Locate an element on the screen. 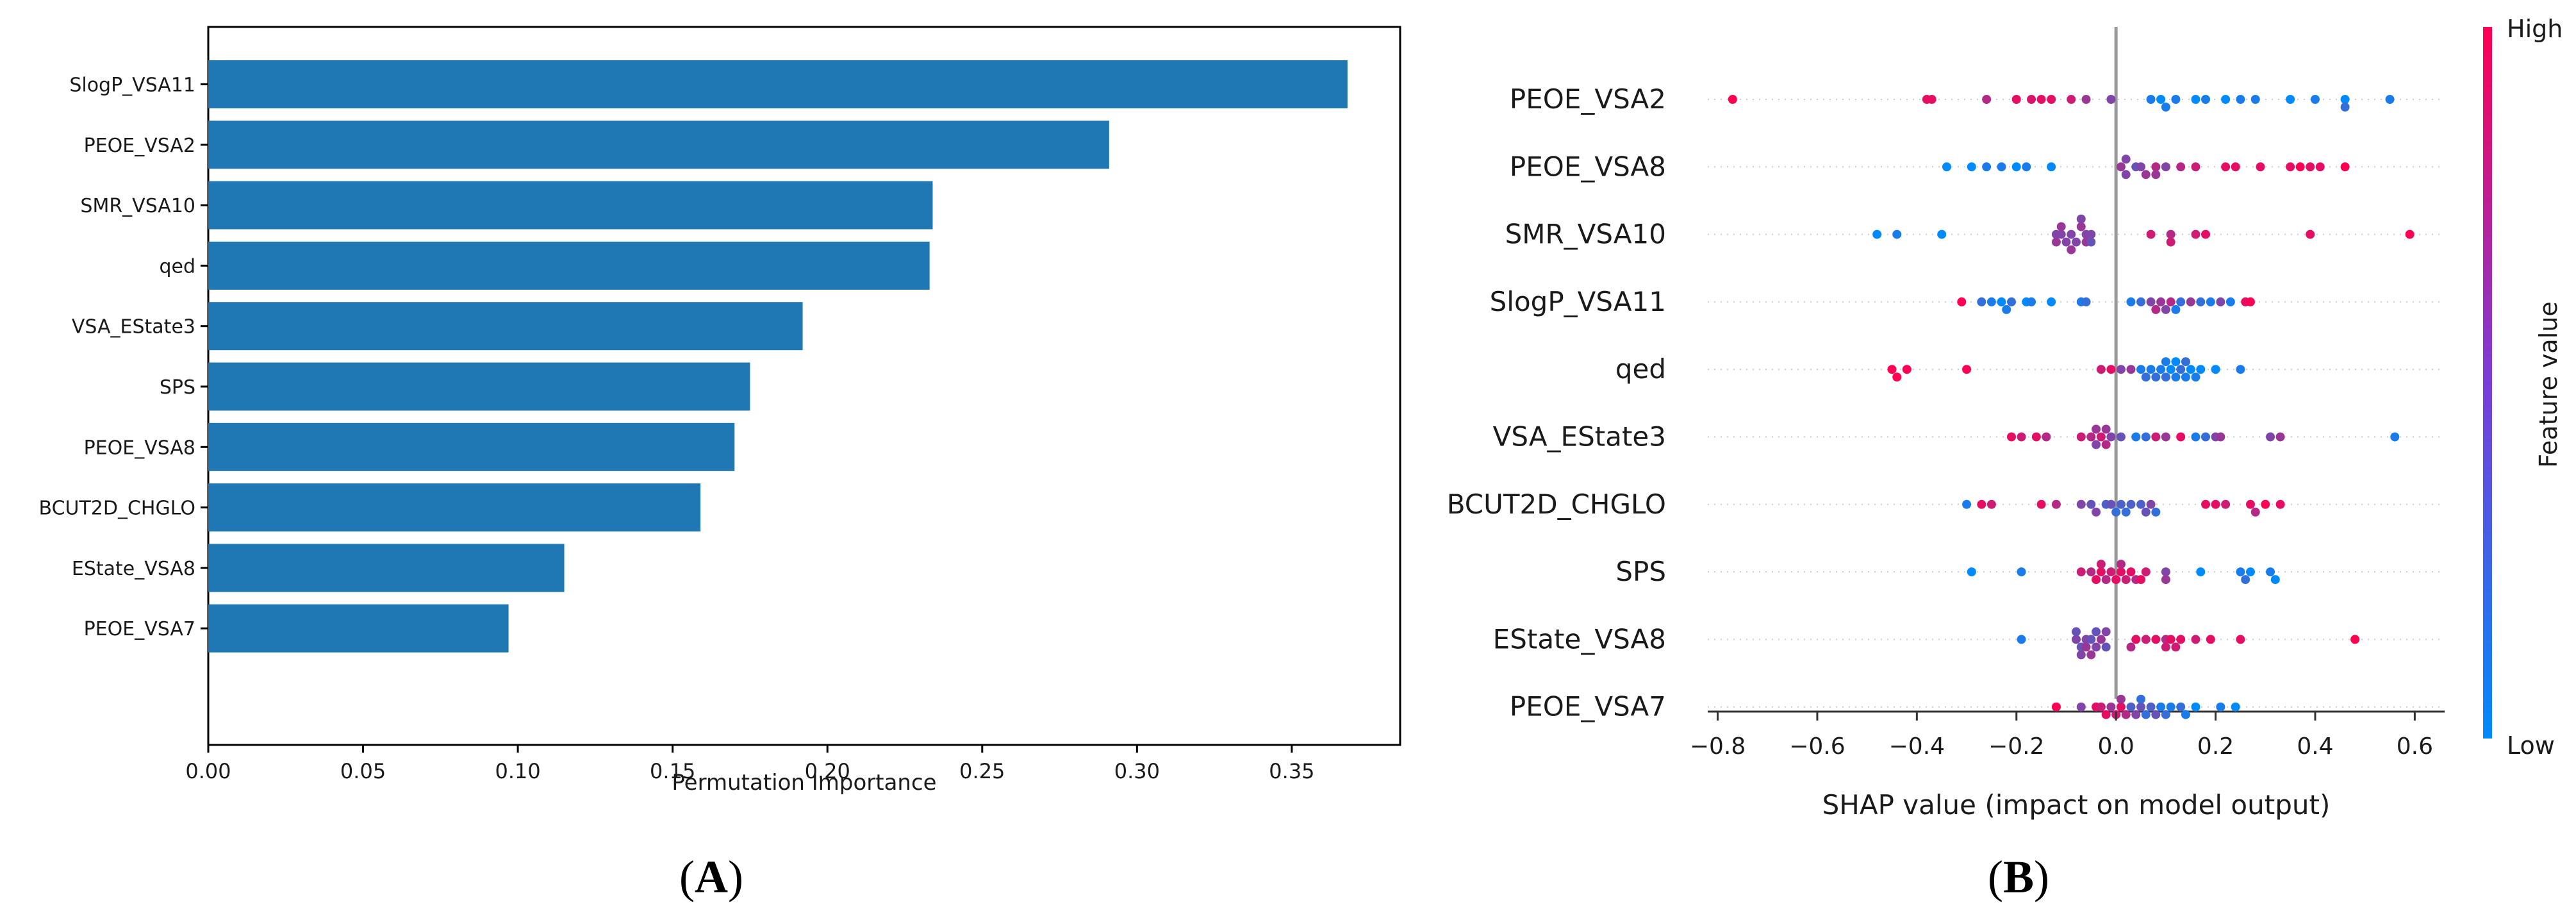 The height and width of the screenshot is (918, 2576). y-tick-label: EState_VSA8 is located at coordinates (133, 569).